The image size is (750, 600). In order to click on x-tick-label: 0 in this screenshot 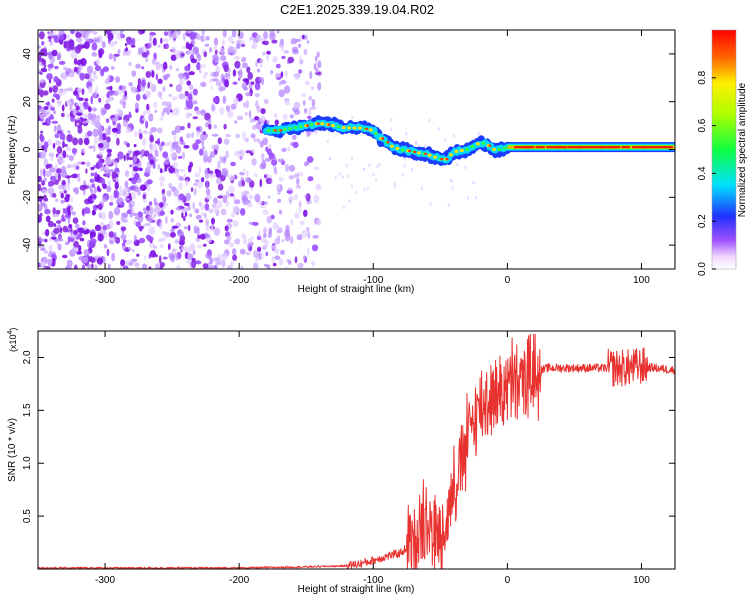, I will do `click(508, 280)`.